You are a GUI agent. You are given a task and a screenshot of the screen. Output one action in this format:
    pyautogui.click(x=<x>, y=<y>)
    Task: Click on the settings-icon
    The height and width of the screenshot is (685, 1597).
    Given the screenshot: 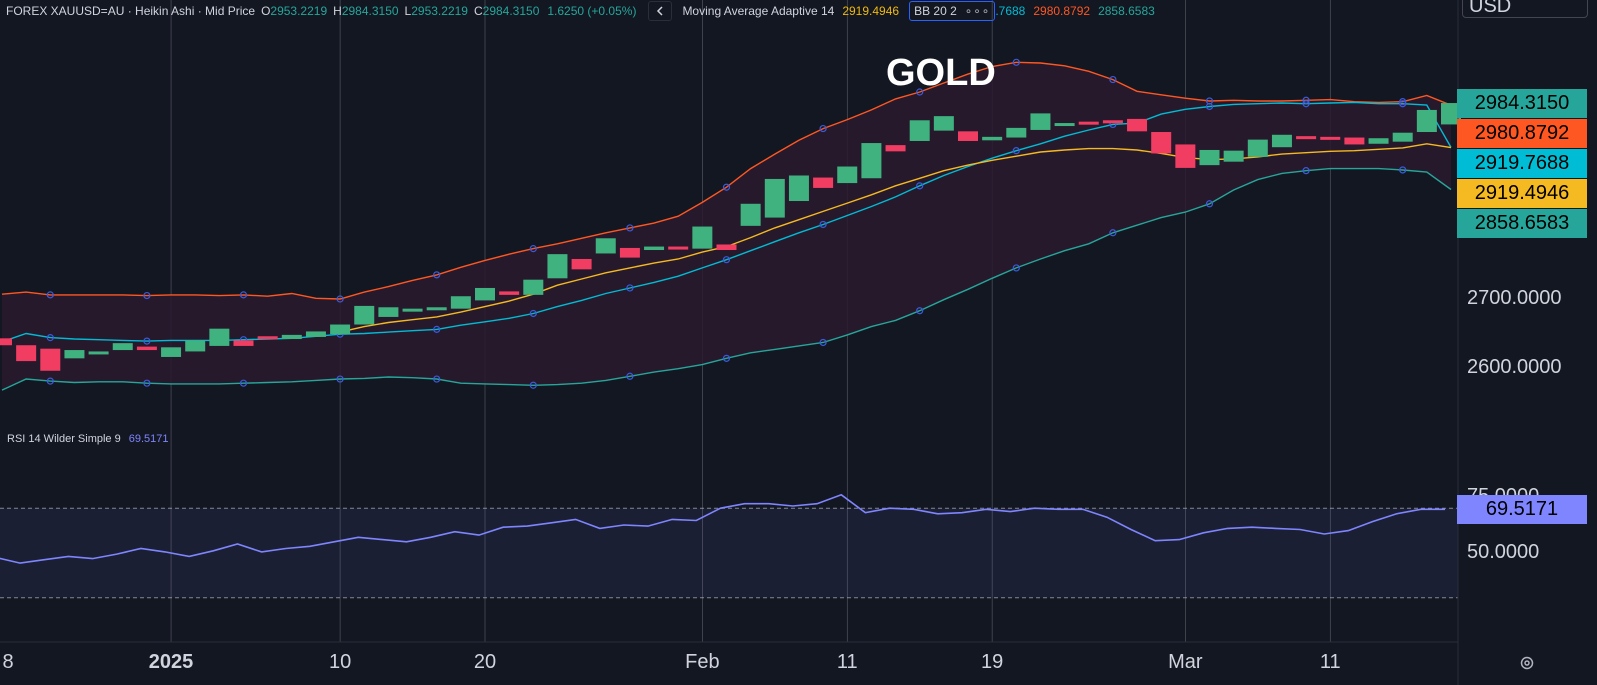 What is the action you would take?
    pyautogui.click(x=1527, y=663)
    